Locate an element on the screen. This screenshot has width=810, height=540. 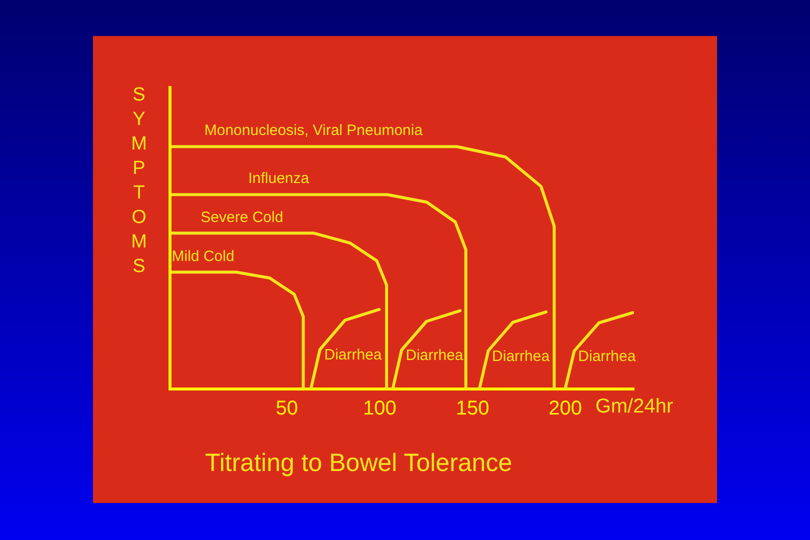
y-axis-title: SYMPTOMS is located at coordinates (139, 181).